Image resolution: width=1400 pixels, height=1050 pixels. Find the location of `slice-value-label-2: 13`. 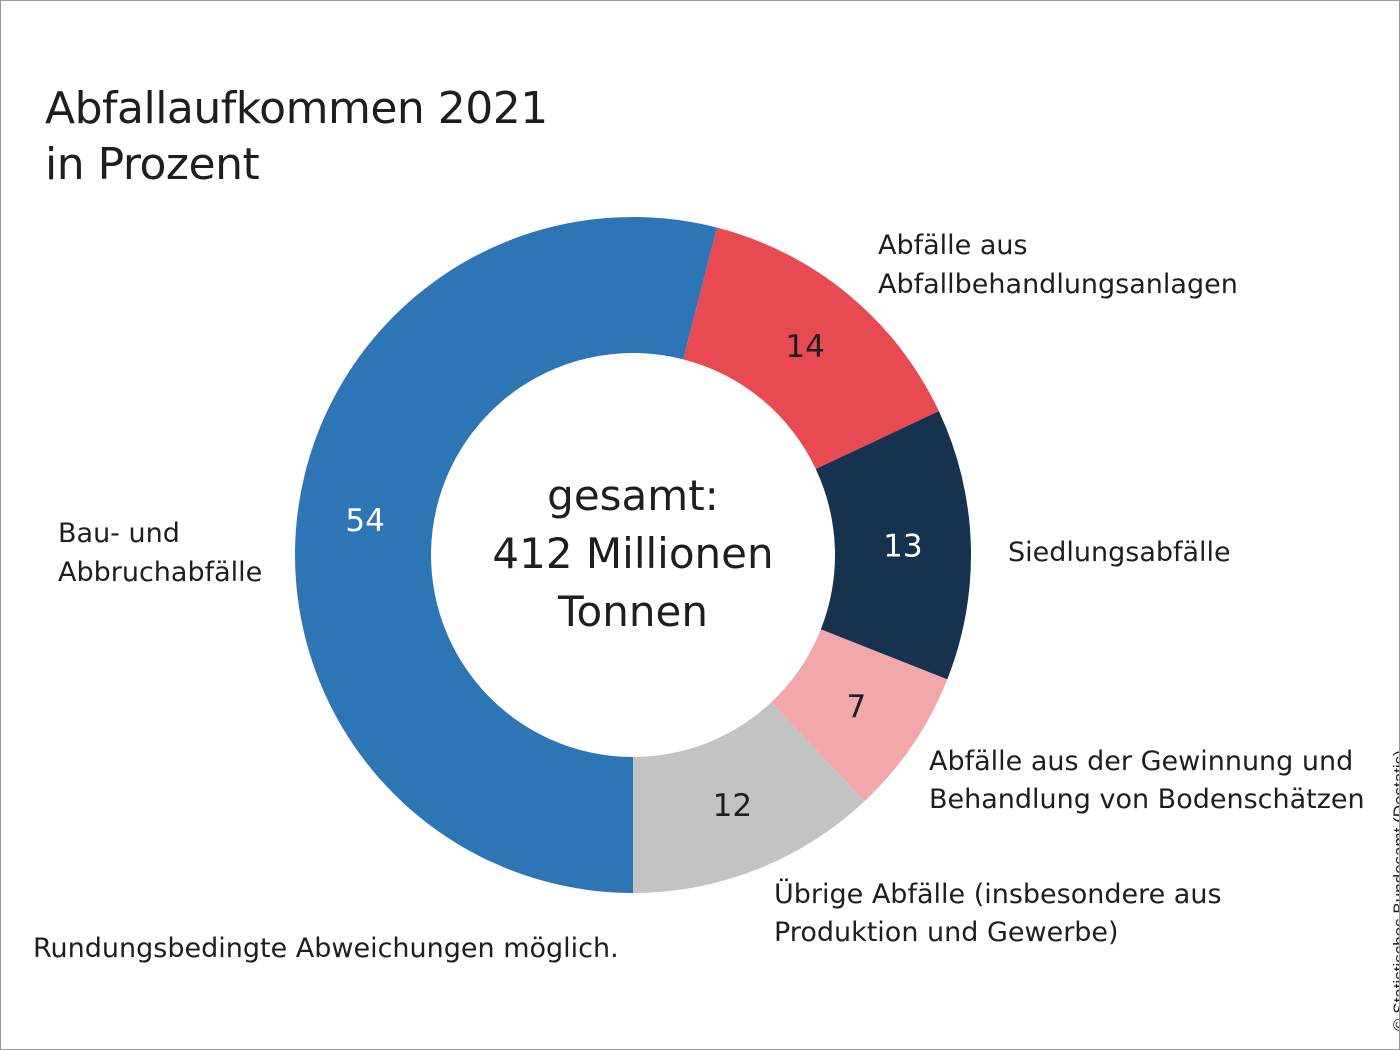

slice-value-label-2: 13 is located at coordinates (902, 547).